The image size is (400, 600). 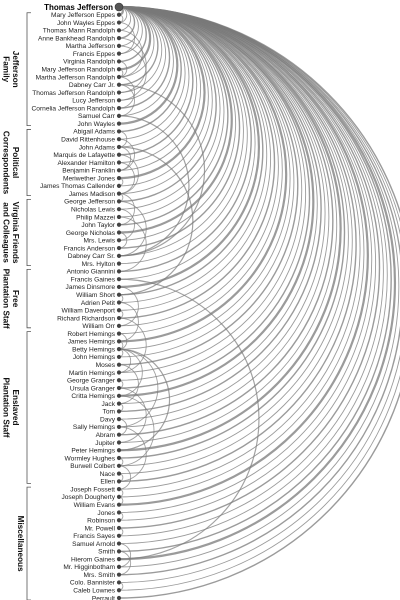 I want to click on person-node-mary-jefferson-eppes, so click(x=119, y=14).